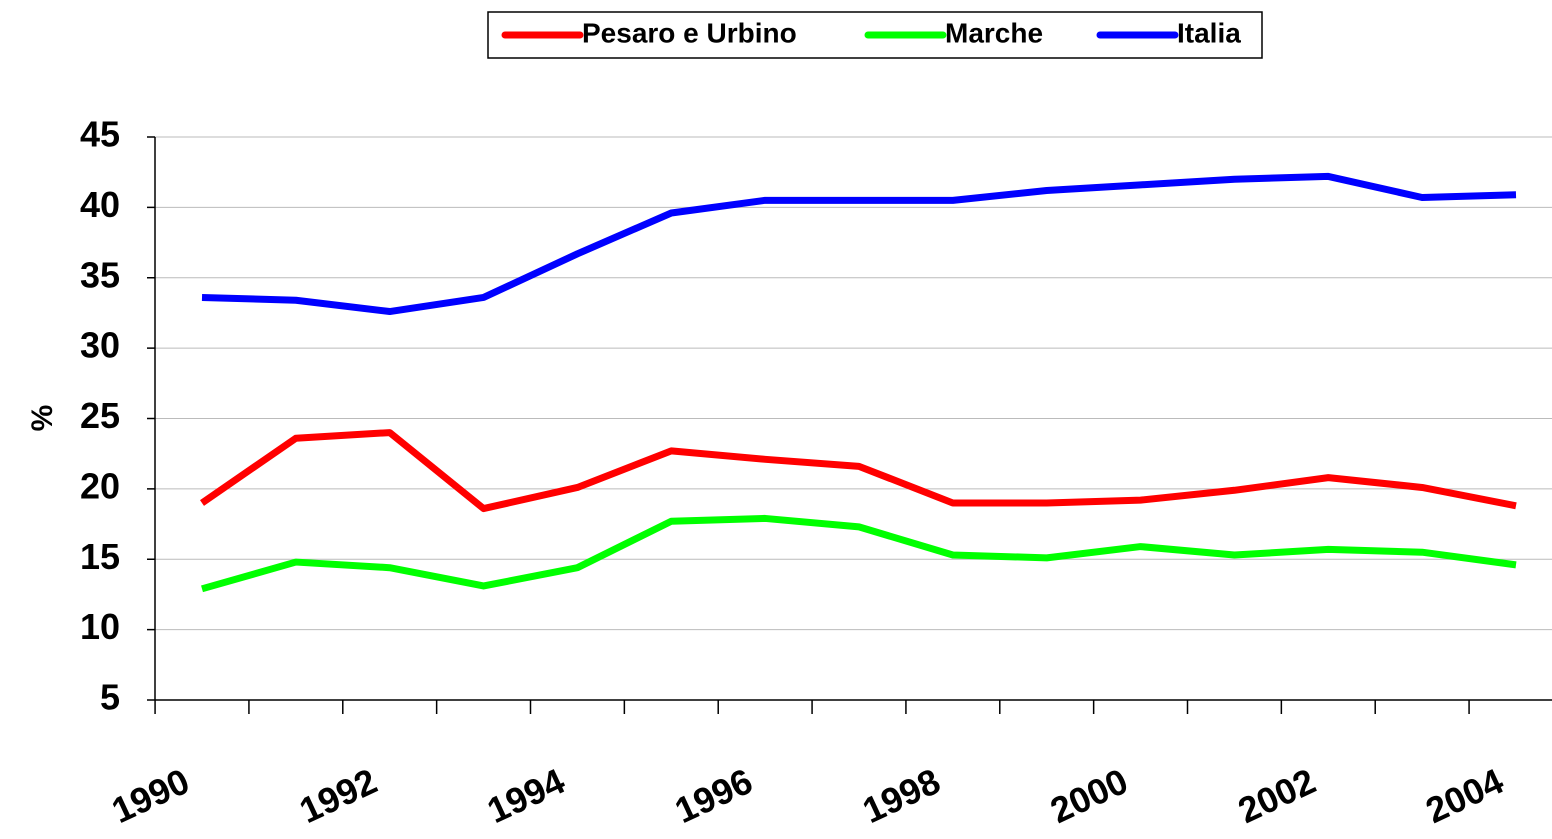  Describe the element at coordinates (150, 795) in the screenshot. I see `x-tick-label: 1990` at that location.